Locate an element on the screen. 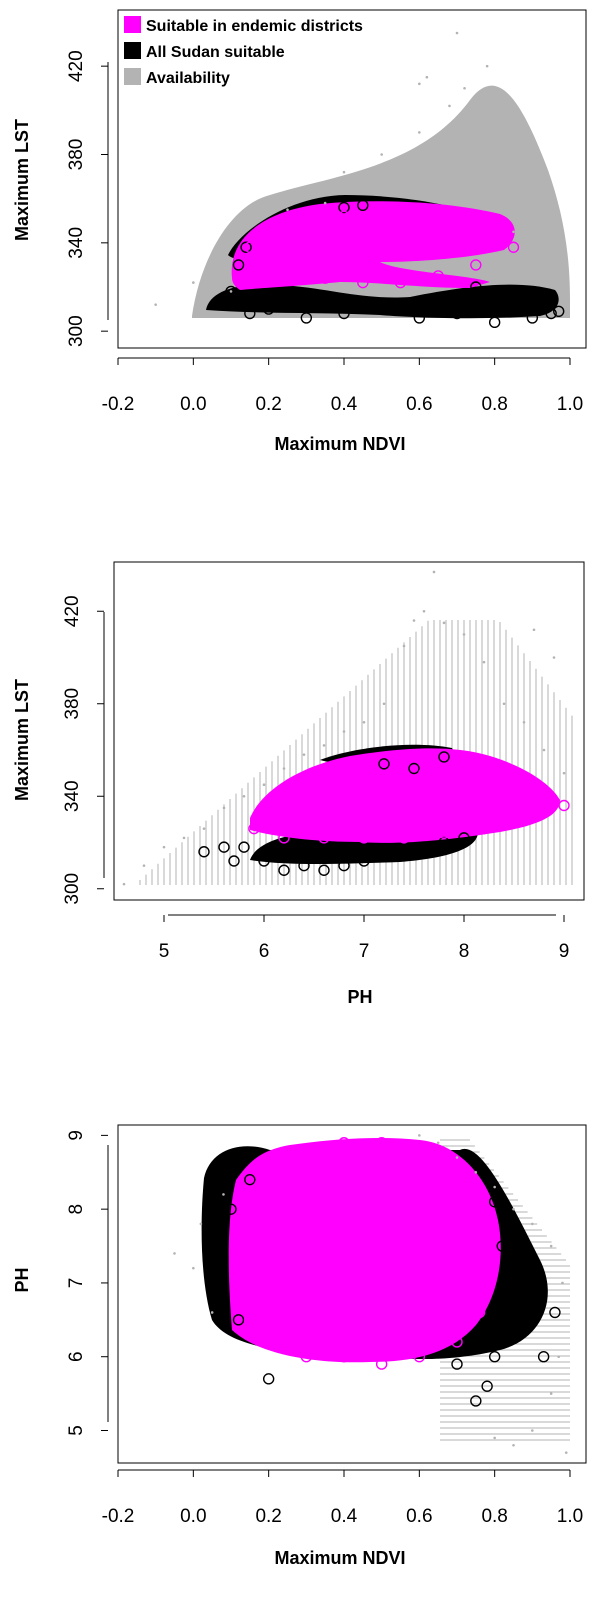 The image size is (606, 1608). legend-label-availability: Availability is located at coordinates (188, 78).